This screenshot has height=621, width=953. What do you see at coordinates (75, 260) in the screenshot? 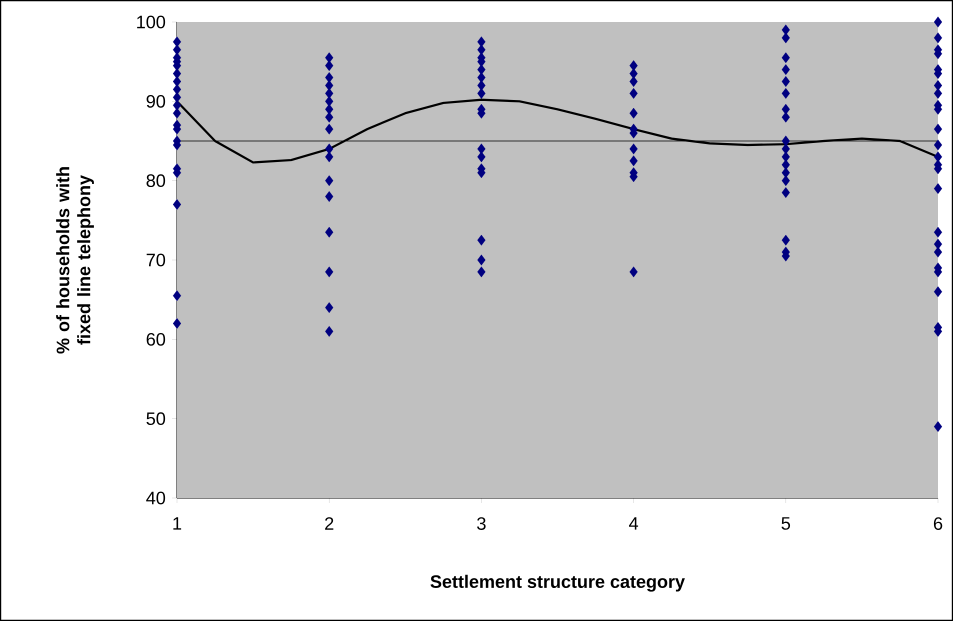
I see `y-axis-title: % of households with fixed line telephony` at bounding box center [75, 260].